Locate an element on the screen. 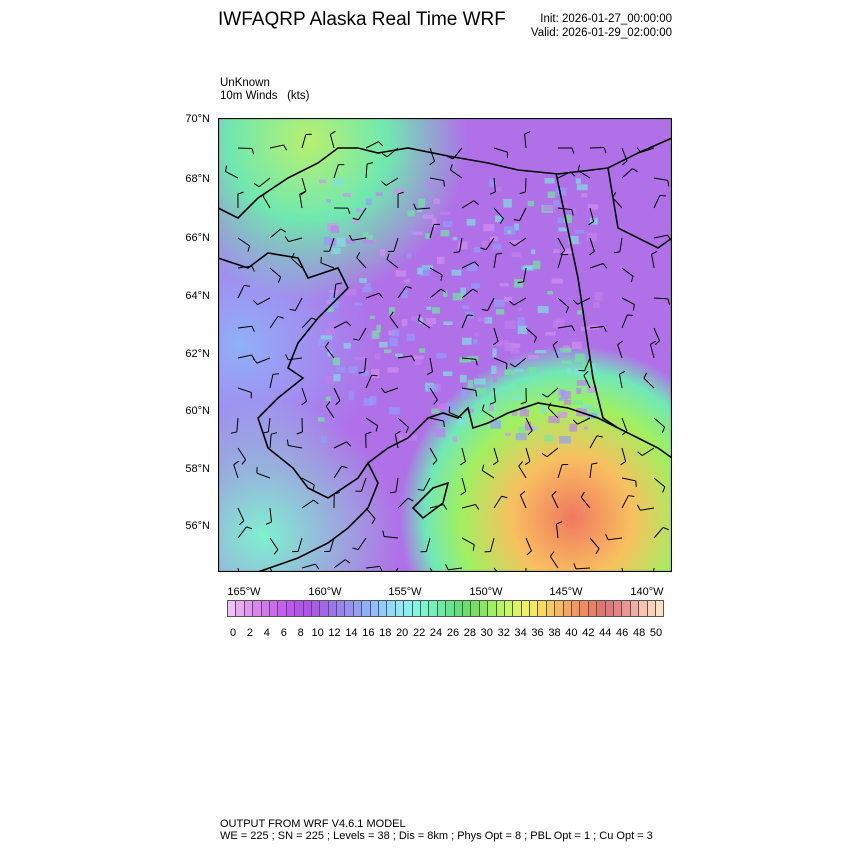  plot-title: IWFAQRP Alaska Real Time WRF is located at coordinates (362, 19).